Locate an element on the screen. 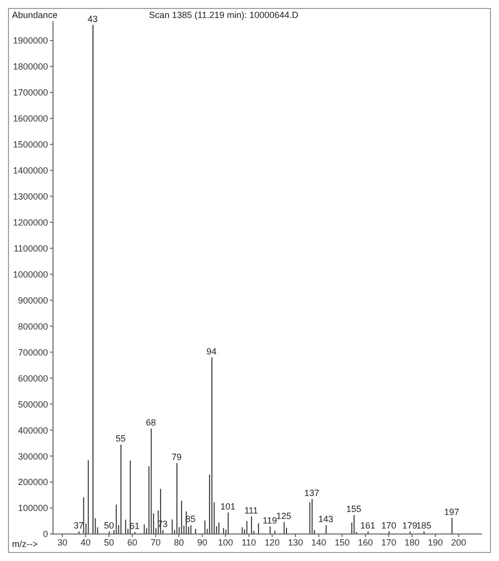 This screenshot has height=561, width=499. y-tick-label: 1700000 is located at coordinates (30, 93).